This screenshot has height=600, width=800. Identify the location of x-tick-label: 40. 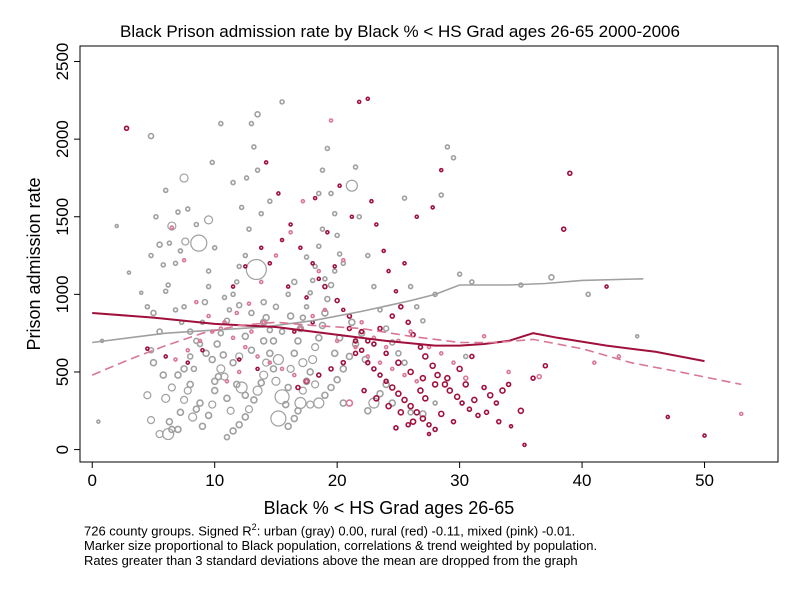
(582, 480).